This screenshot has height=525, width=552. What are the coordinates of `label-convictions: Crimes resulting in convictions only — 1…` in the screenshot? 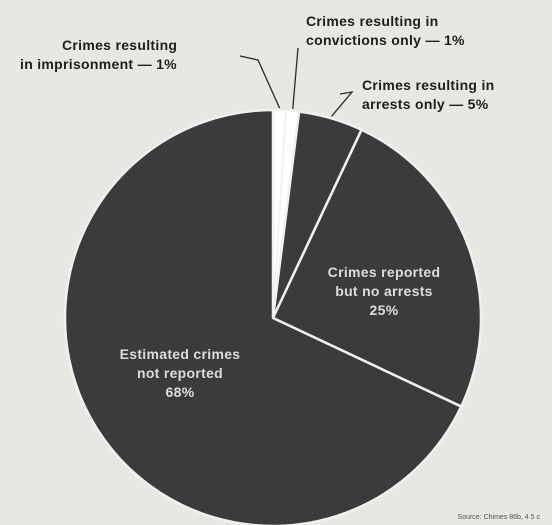 It's located at (385, 31).